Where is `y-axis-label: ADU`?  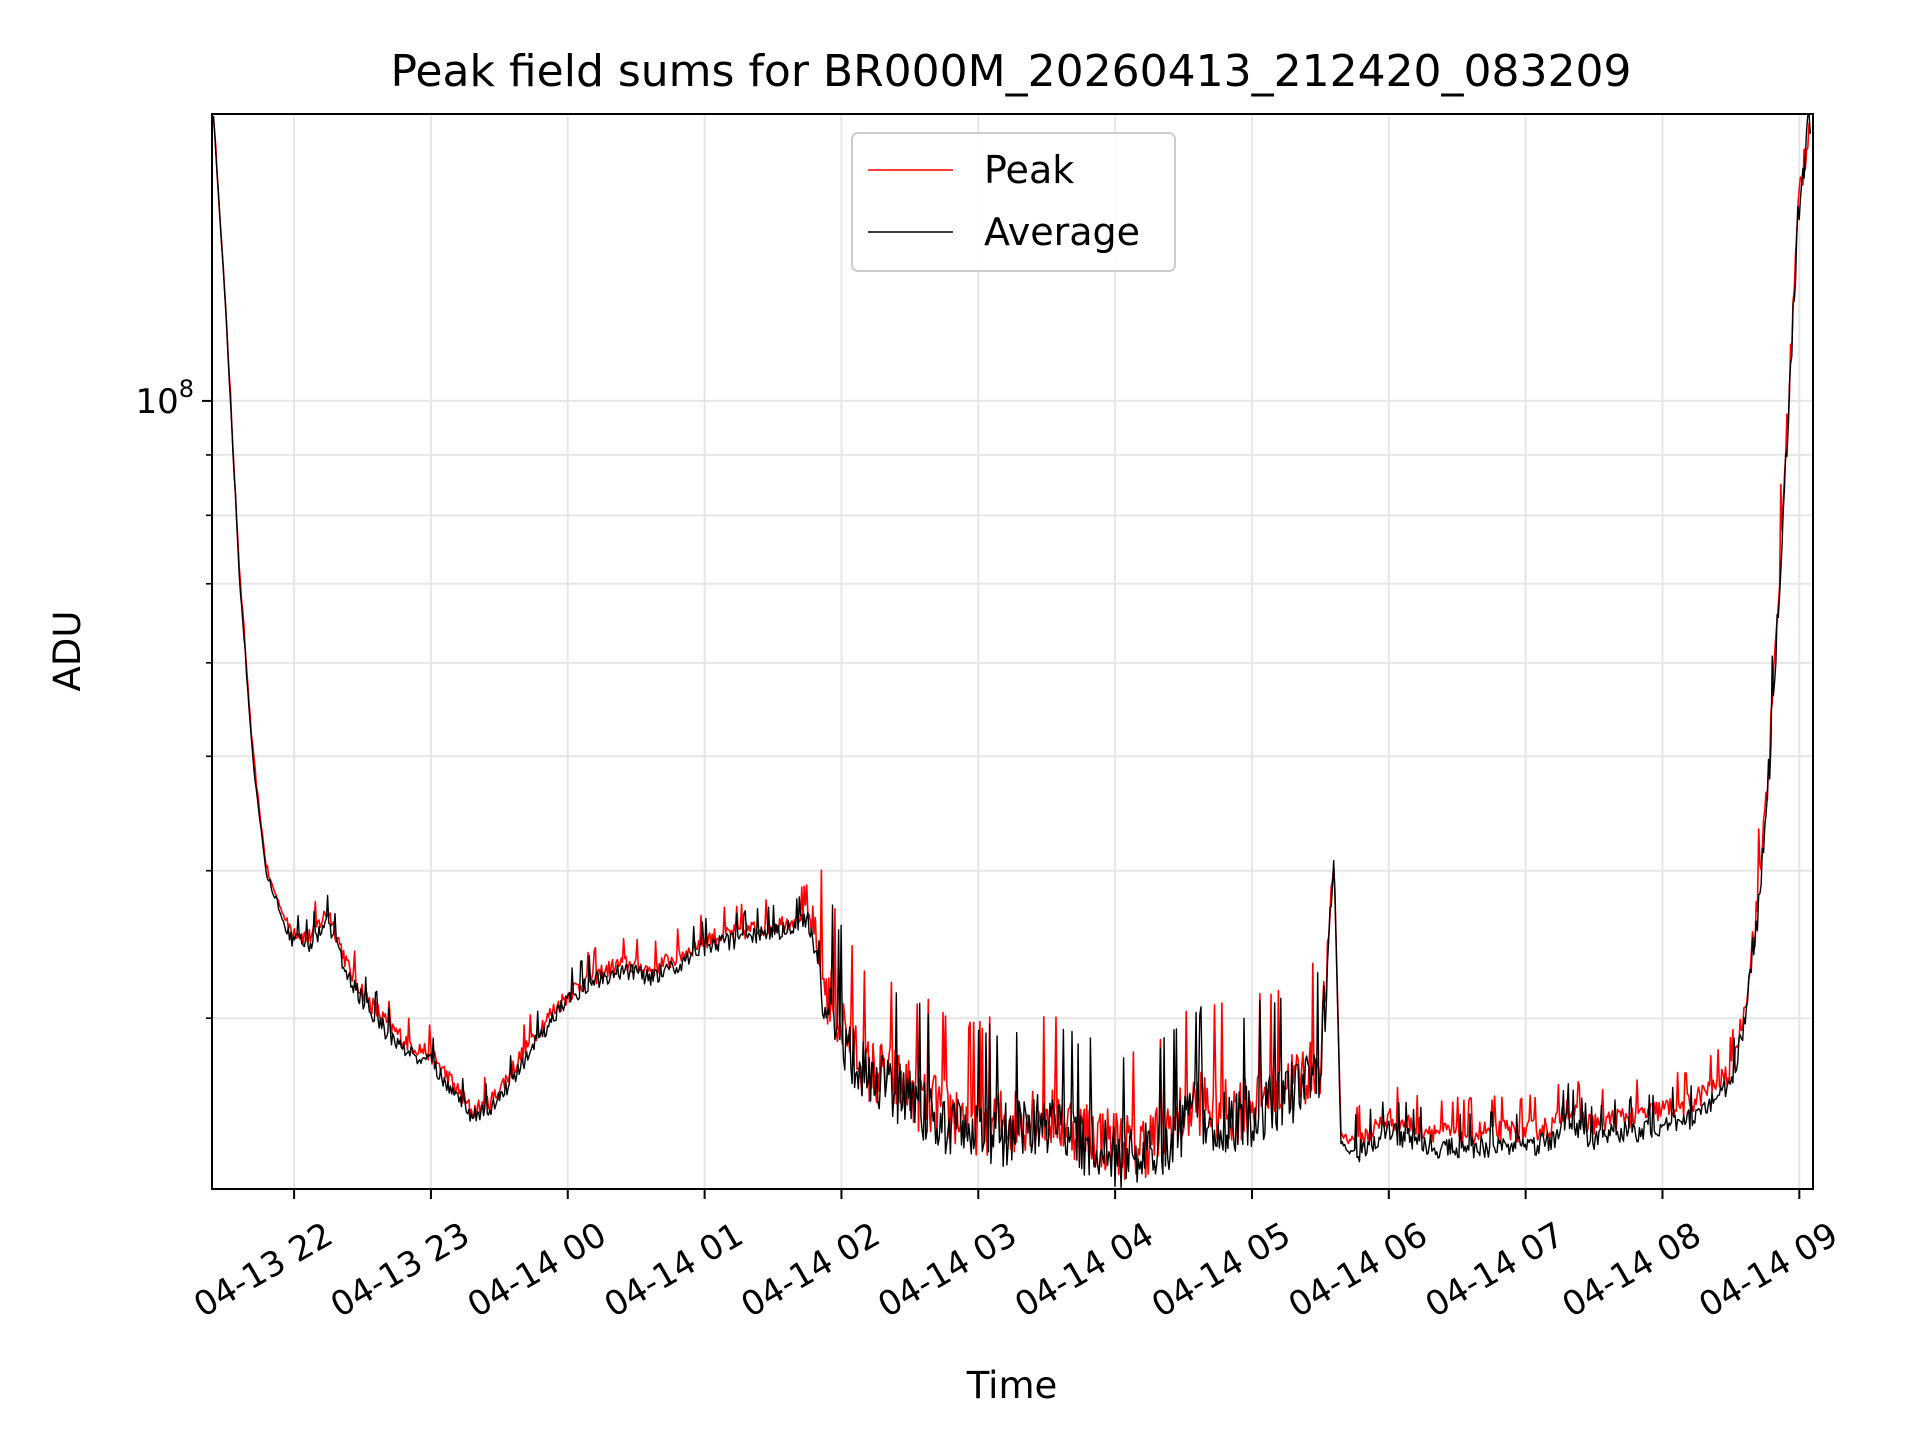
y-axis-label: ADU is located at coordinates (67, 651).